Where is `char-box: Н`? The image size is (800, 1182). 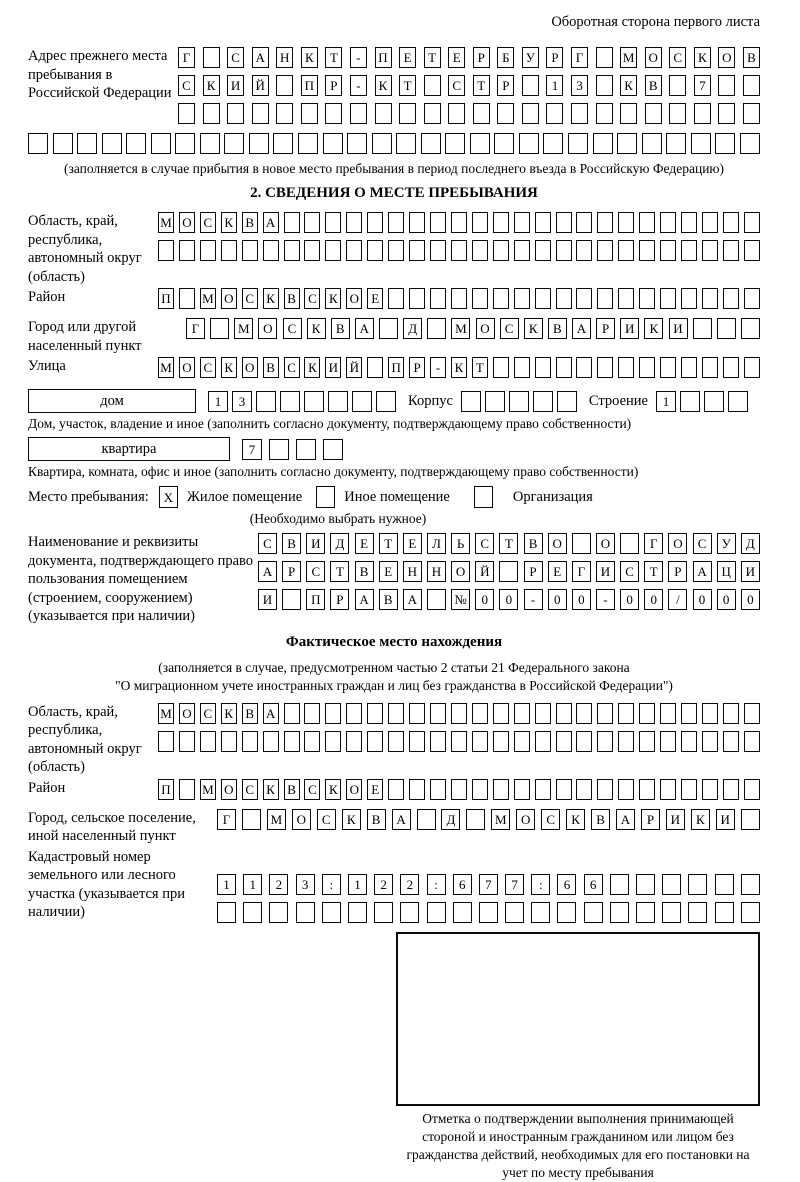 char-box: Н is located at coordinates (285, 57).